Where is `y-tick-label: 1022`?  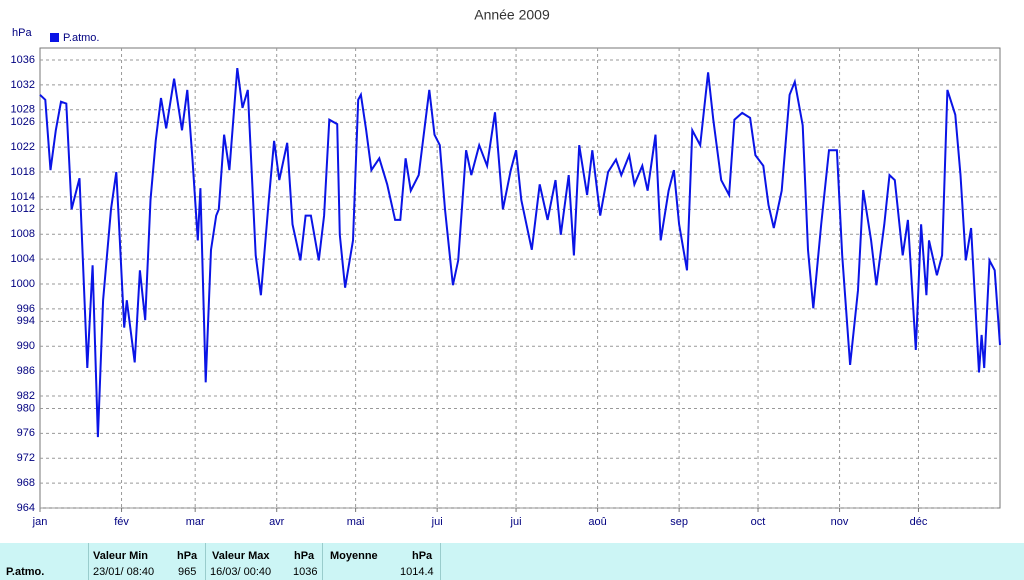
y-tick-label: 1022 is located at coordinates (23, 147).